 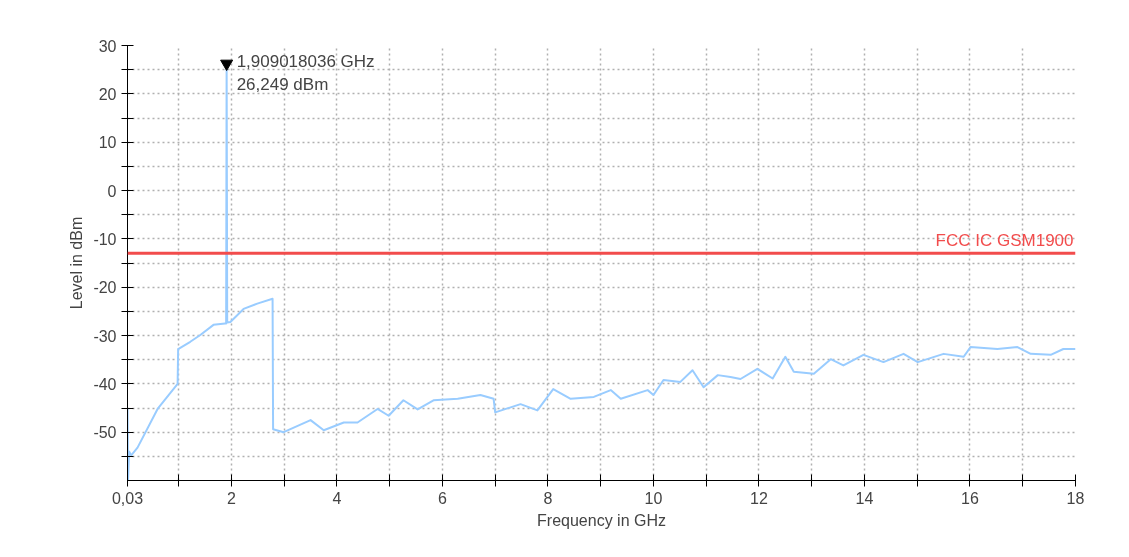 What do you see at coordinates (105, 288) in the screenshot?
I see `y-tick-label: -20` at bounding box center [105, 288].